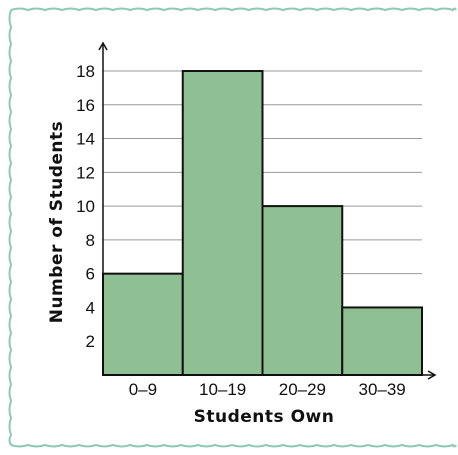 This screenshot has height=455, width=458. What do you see at coordinates (432, 375) in the screenshot?
I see `x-axis-arrow` at bounding box center [432, 375].